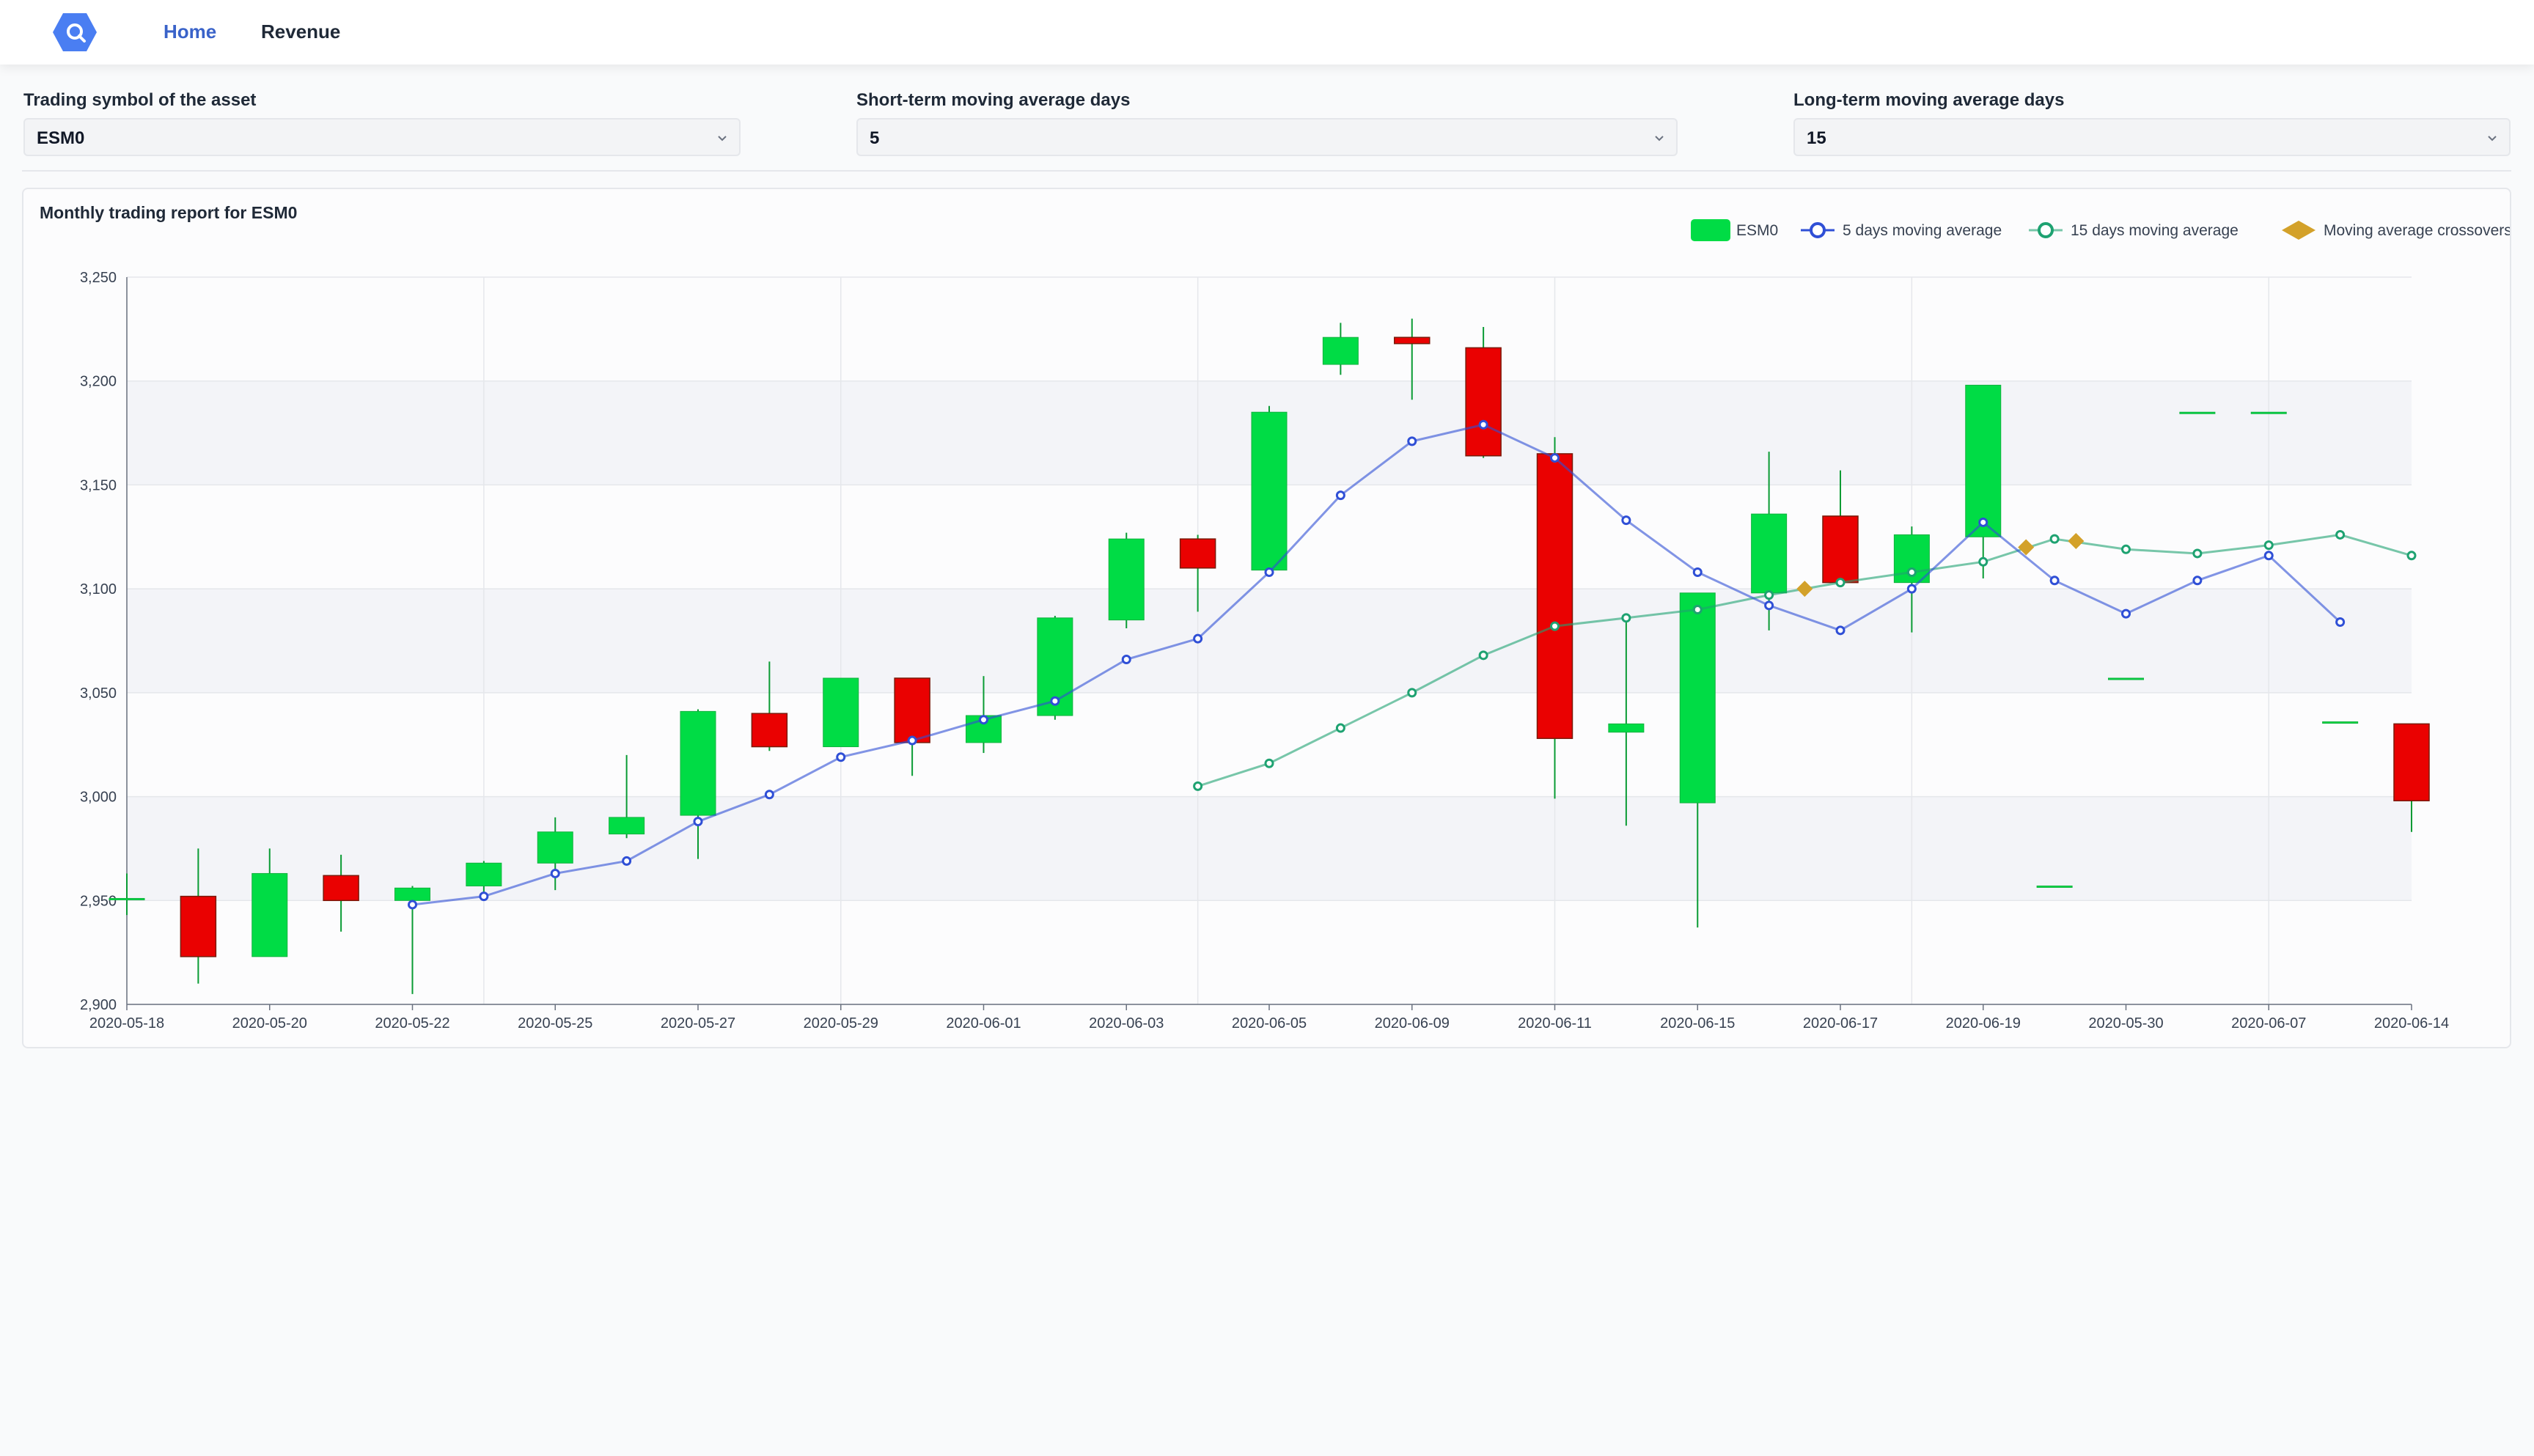 The image size is (2534, 1456). What do you see at coordinates (382, 137) in the screenshot?
I see `symbol-select: ESM0` at bounding box center [382, 137].